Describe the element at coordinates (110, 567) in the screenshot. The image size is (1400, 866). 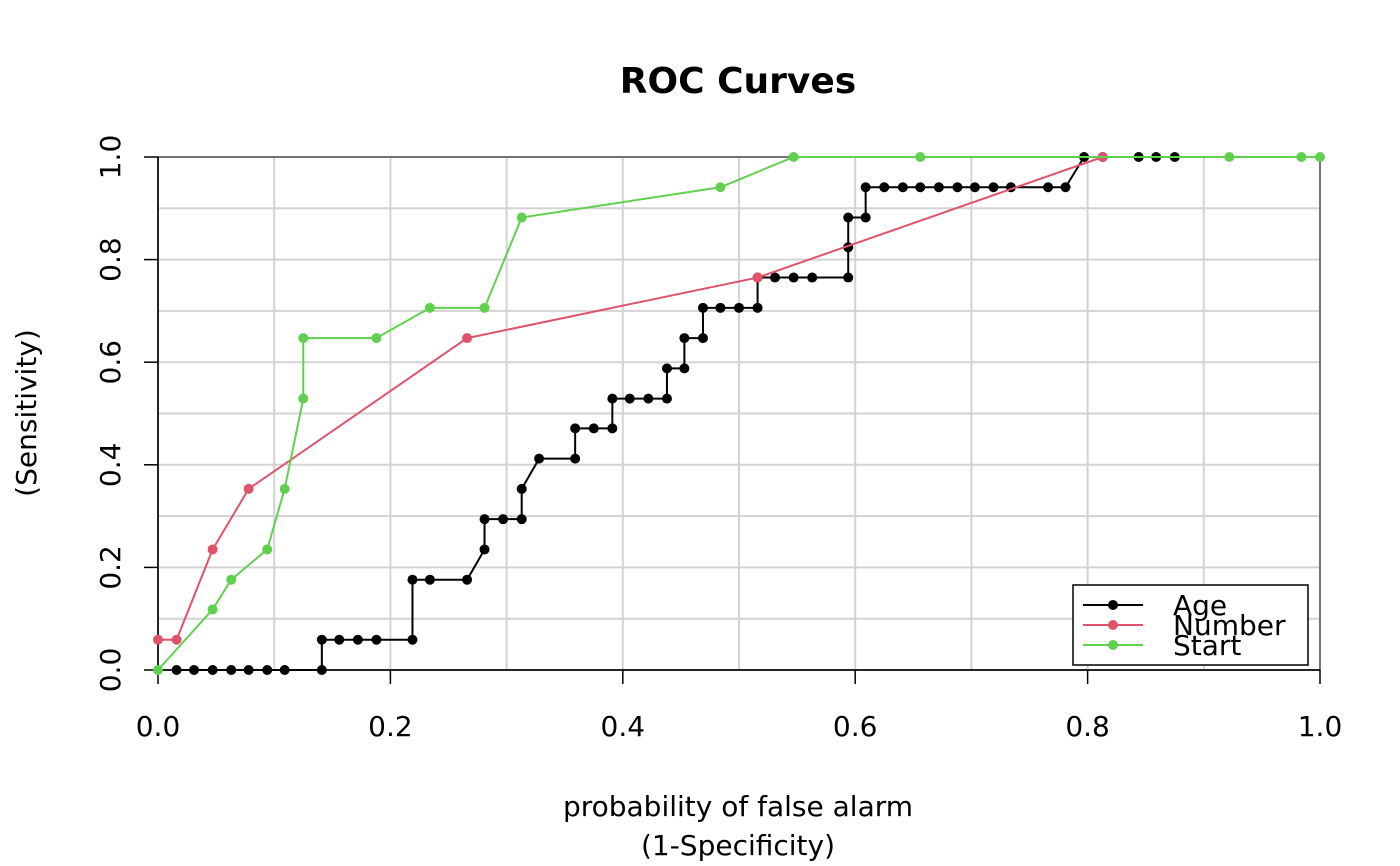
I see `y-tick-label: 0.2` at that location.